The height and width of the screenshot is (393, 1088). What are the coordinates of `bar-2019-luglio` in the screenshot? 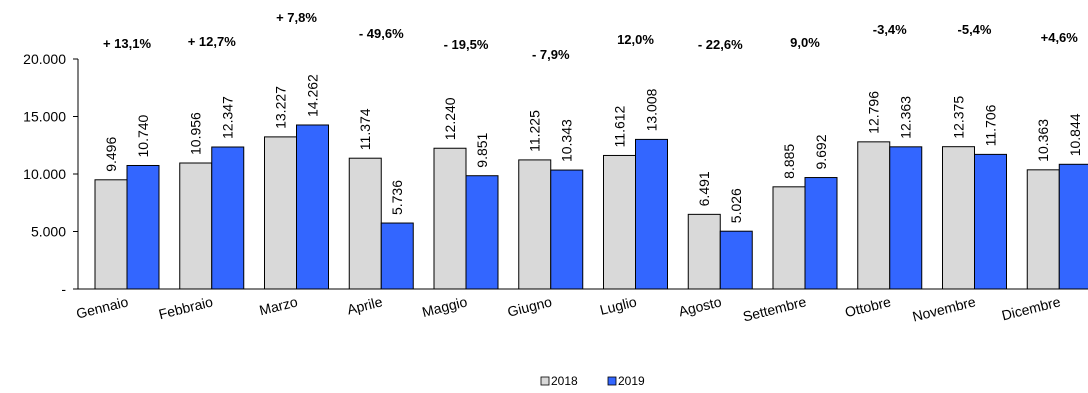 It's located at (651, 214).